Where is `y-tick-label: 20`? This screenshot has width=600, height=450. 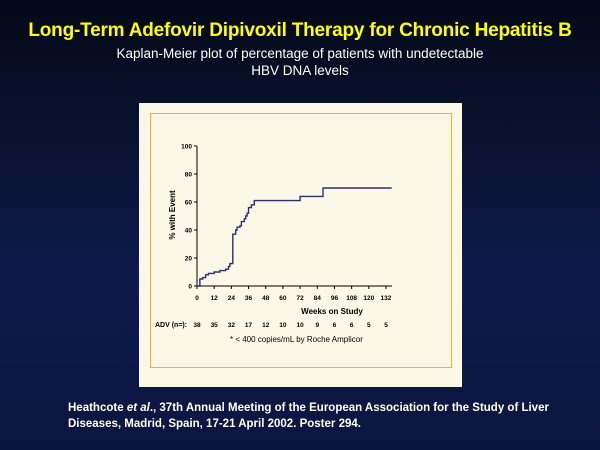 y-tick-label: 20 is located at coordinates (189, 259).